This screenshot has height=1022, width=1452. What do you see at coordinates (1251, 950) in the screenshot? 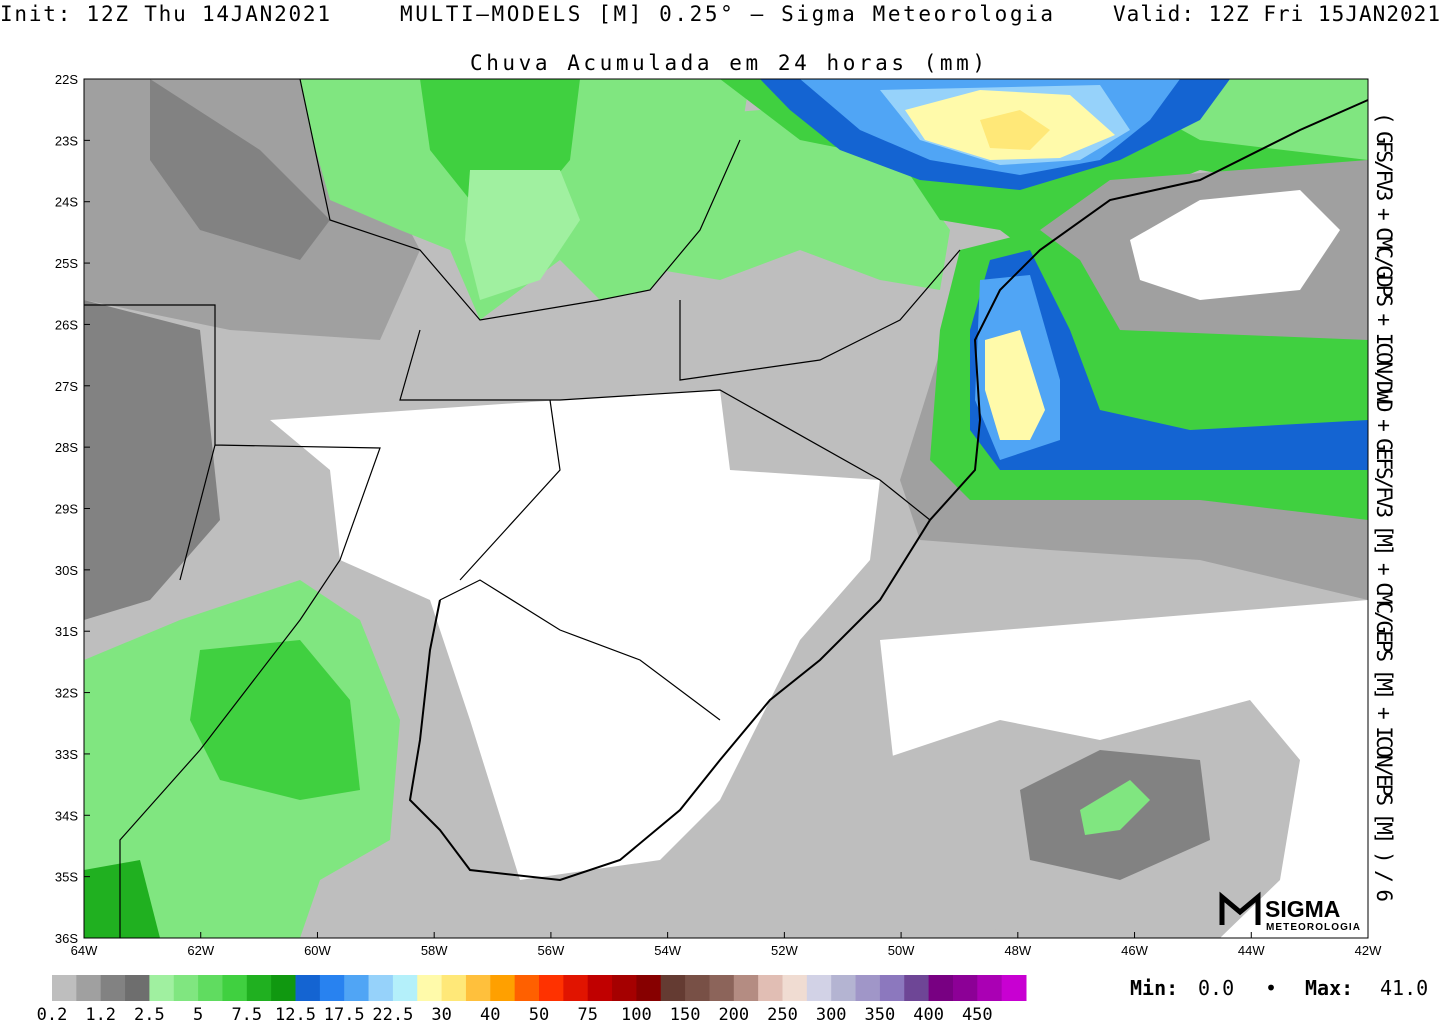
I see `lon-label: 44W` at bounding box center [1251, 950].